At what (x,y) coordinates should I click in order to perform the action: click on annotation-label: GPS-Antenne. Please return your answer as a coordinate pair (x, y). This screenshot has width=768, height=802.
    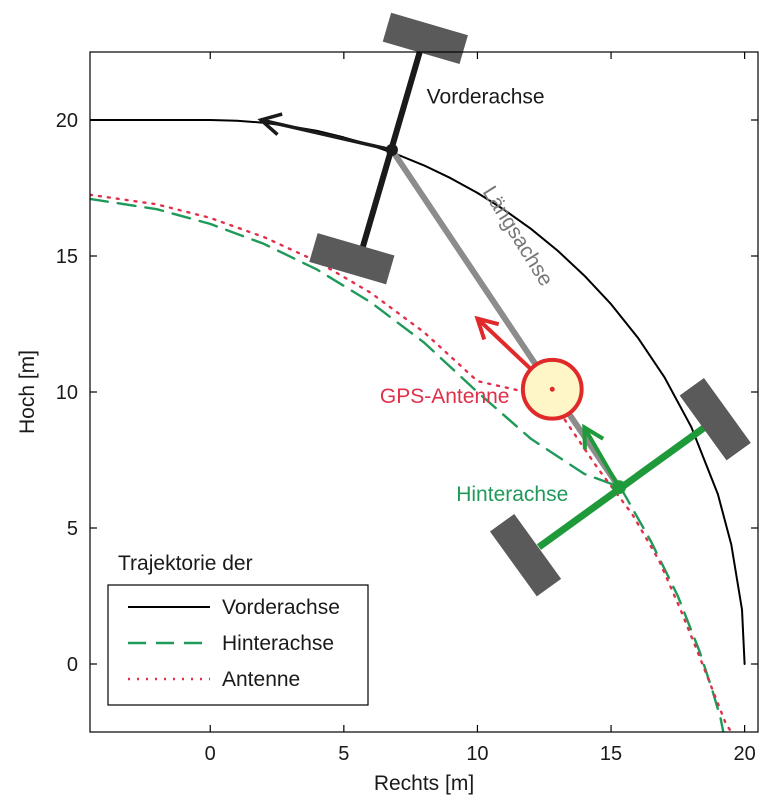
    Looking at the image, I should click on (445, 396).